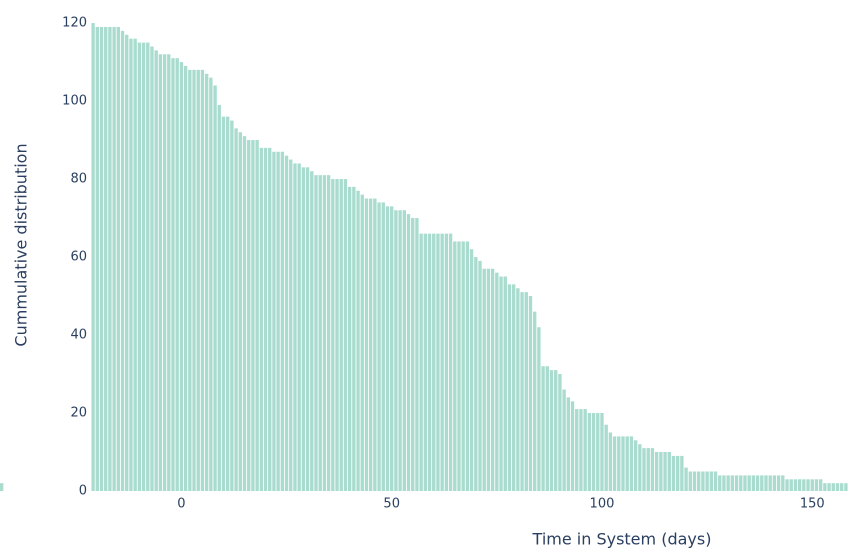 The image size is (849, 549). Describe the element at coordinates (78, 179) in the screenshot. I see `y-tick-label: 80` at that location.